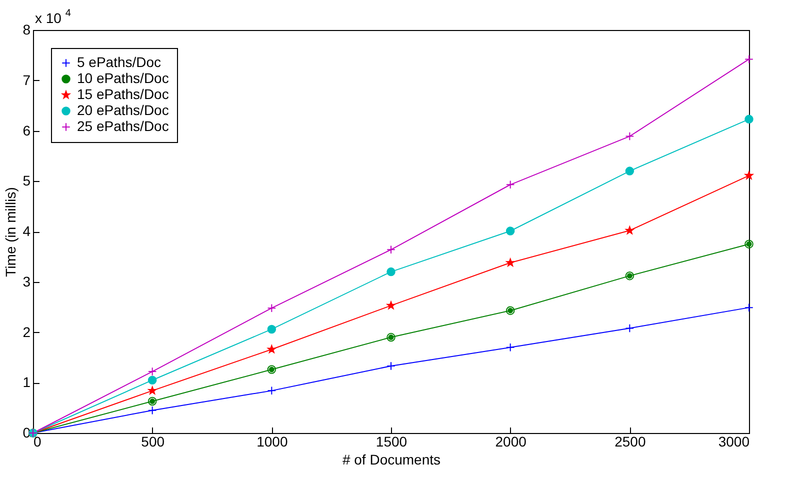 This screenshot has height=478, width=796. Describe the element at coordinates (272, 442) in the screenshot. I see `x-tick-label: 1000` at that location.